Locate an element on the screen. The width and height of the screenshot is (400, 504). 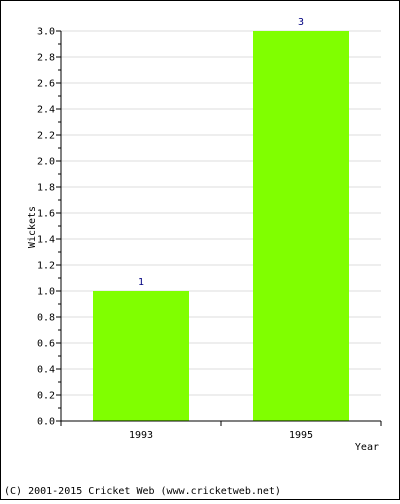
x-tick-labels: 1993 1995 is located at coordinates (221, 435).